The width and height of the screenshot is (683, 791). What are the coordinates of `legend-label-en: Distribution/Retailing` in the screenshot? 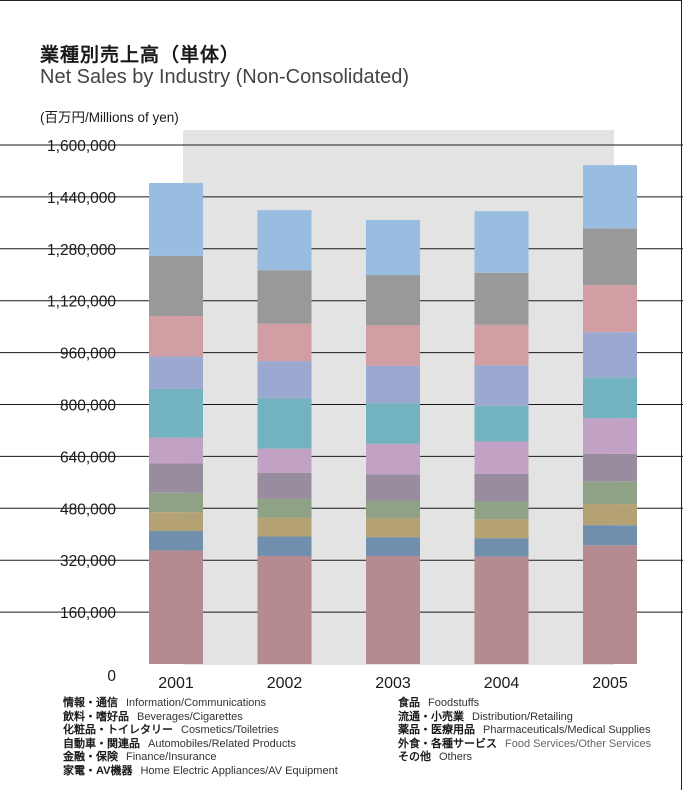 It's located at (522, 716).